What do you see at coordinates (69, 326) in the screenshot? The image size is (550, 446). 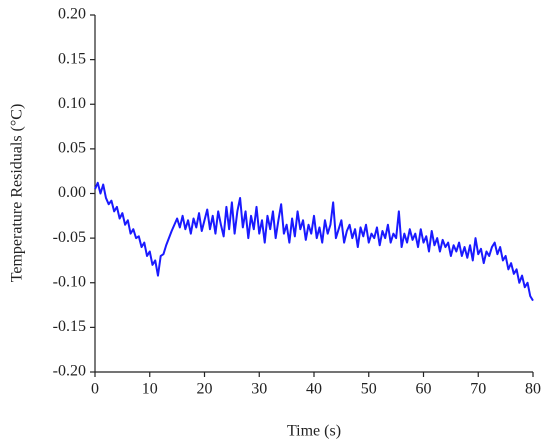 I see `y-tick-label: -0.15` at bounding box center [69, 326].